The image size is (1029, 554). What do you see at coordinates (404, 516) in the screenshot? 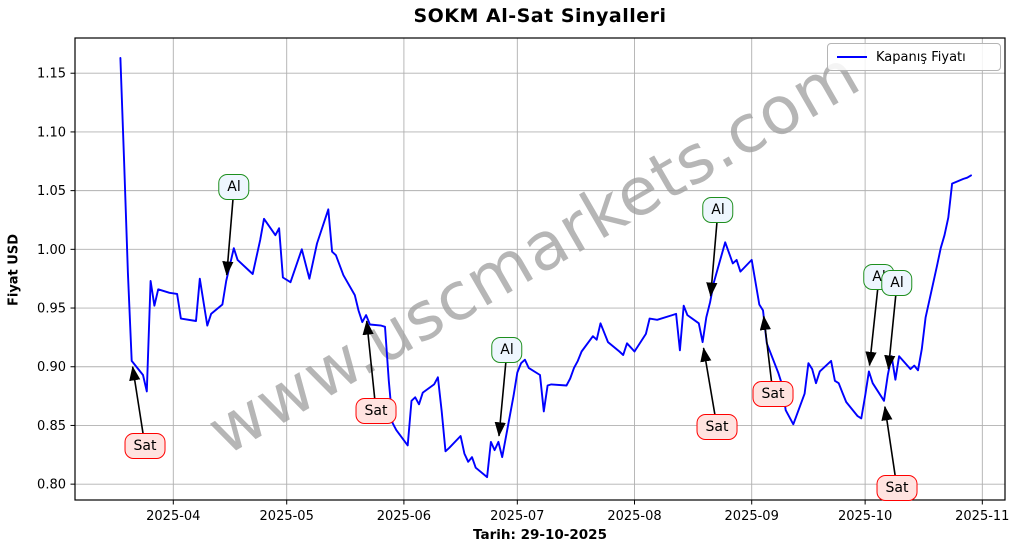
I see `x-tick-label: 2025-06` at bounding box center [404, 516].